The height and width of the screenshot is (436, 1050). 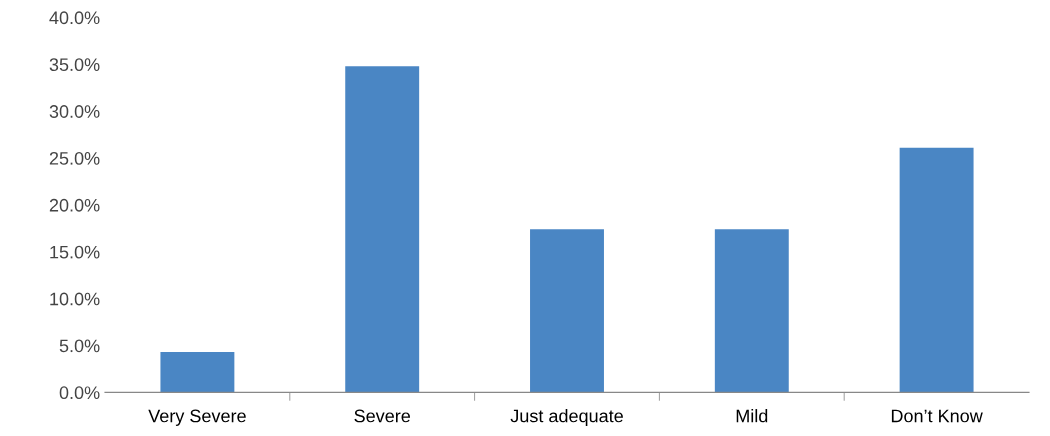 I want to click on y-tick-label: 10.0%, so click(x=75, y=299).